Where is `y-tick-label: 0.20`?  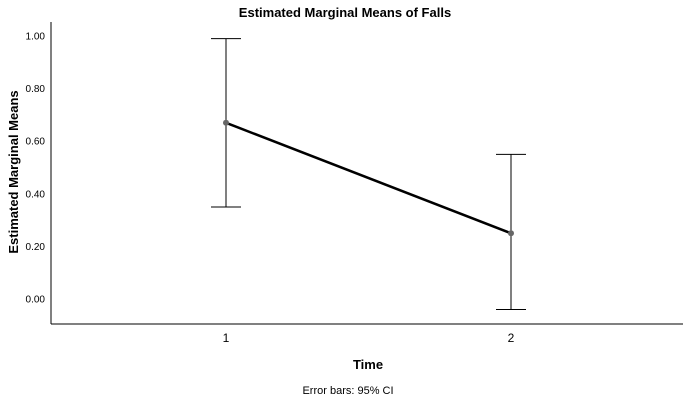 y-tick-label: 0.20 is located at coordinates (36, 247).